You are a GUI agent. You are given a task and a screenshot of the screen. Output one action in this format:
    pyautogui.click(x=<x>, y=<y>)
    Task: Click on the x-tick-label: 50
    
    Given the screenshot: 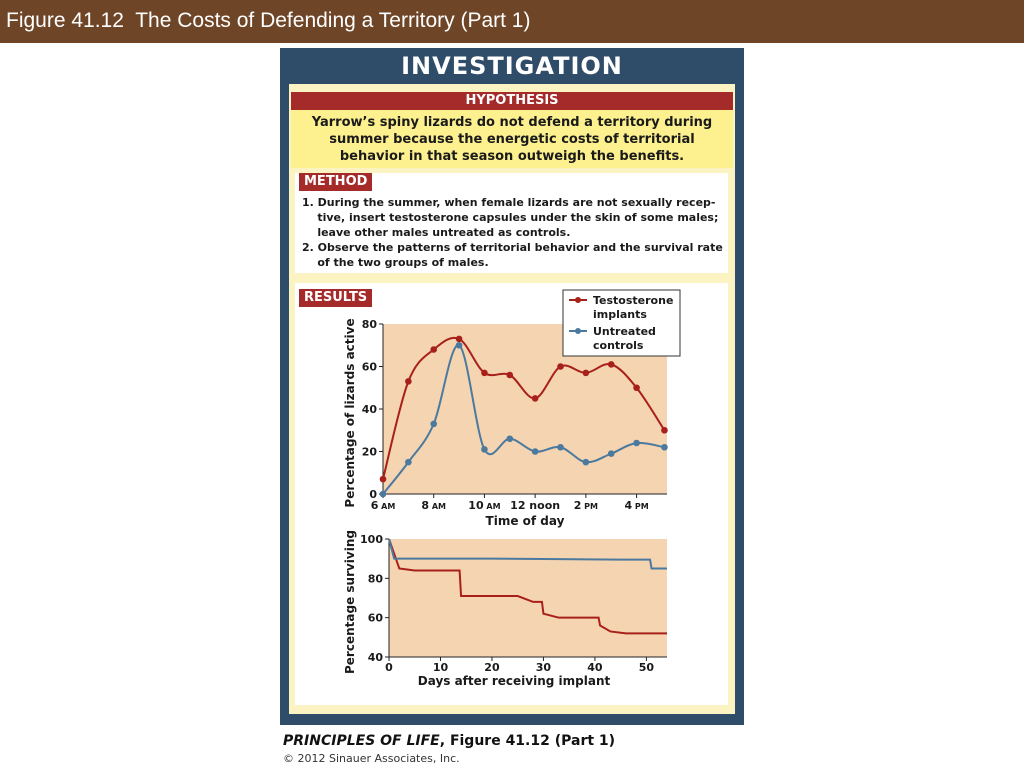 What is the action you would take?
    pyautogui.click(x=647, y=667)
    